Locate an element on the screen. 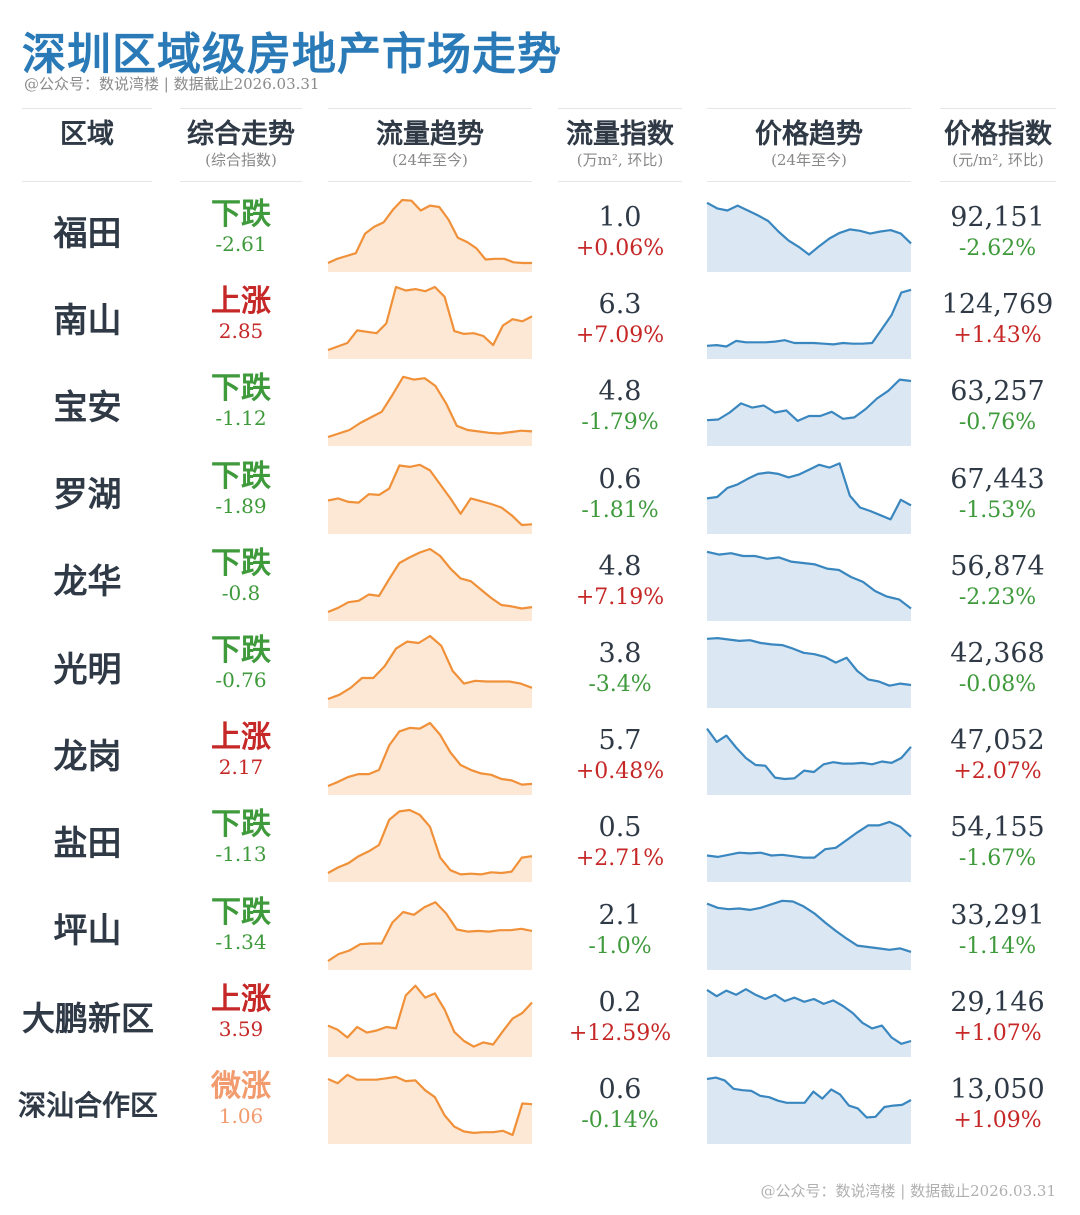 The width and height of the screenshot is (1080, 1215). flow-index-change: +0.06% is located at coordinates (620, 248).